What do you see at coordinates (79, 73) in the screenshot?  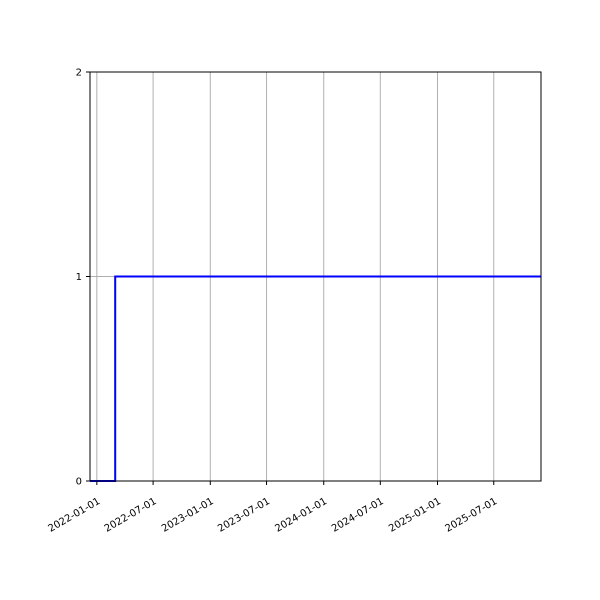 I see `y-tick-label: 2` at bounding box center [79, 73].